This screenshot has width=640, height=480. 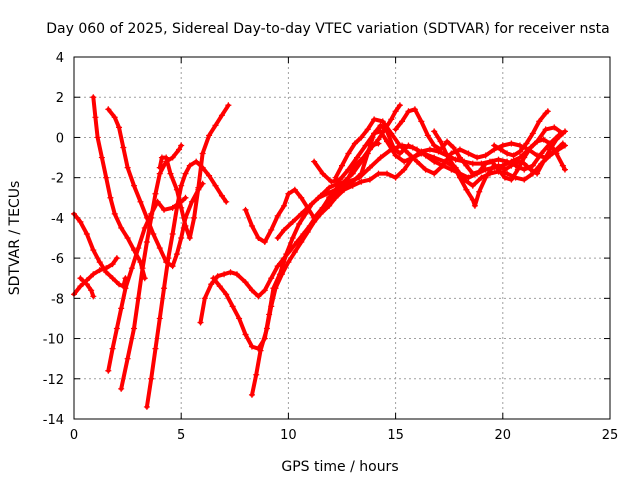 What do you see at coordinates (53, 420) in the screenshot?
I see `y-tick-label: -14` at bounding box center [53, 420].